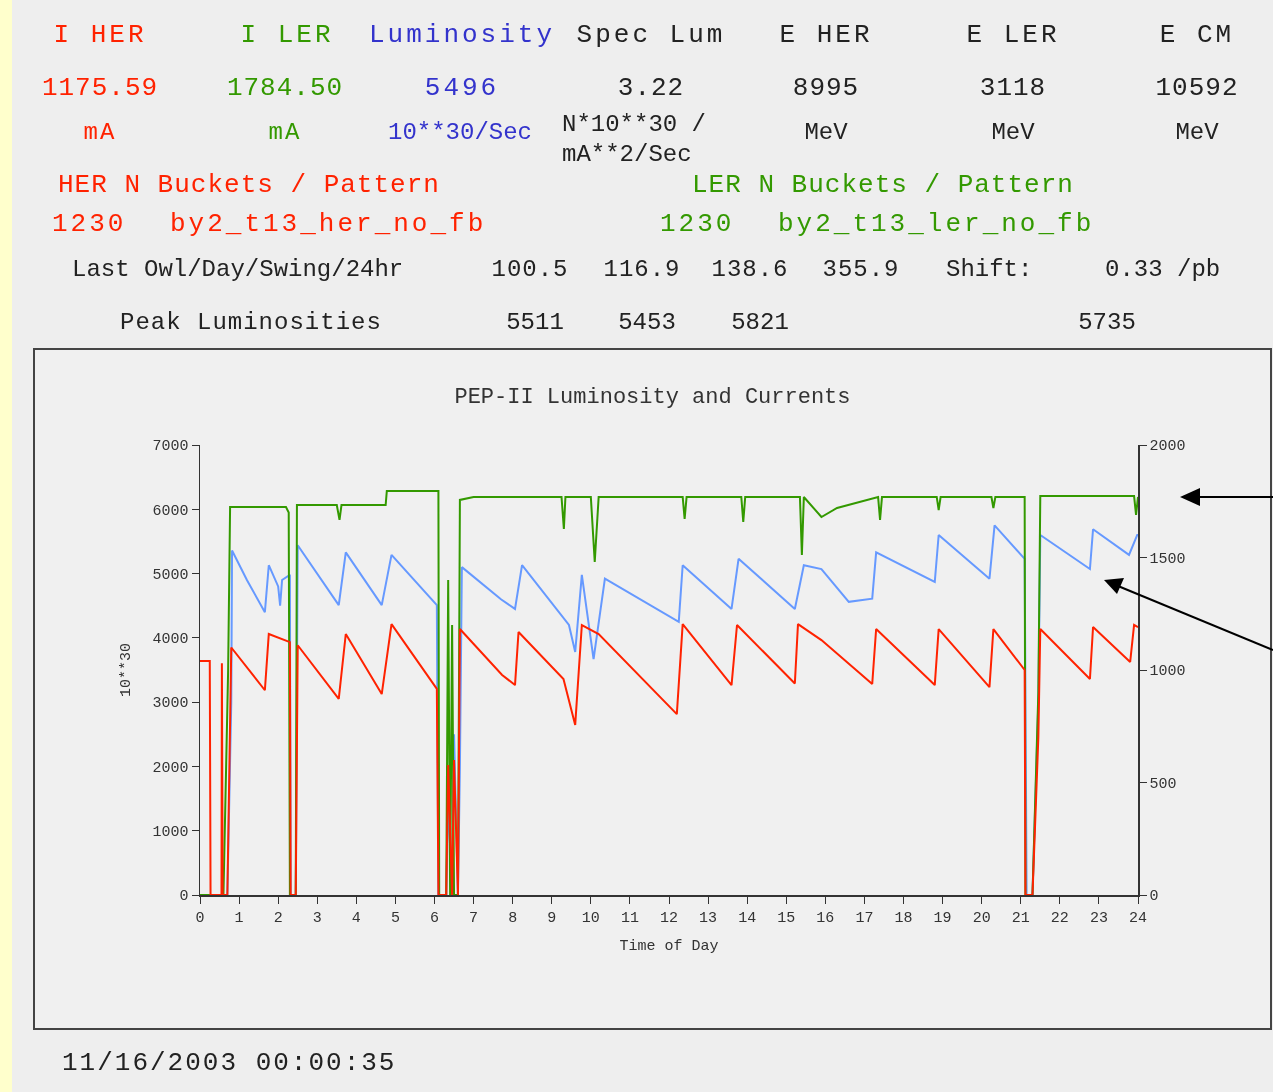 This screenshot has height=1092, width=1273. I want to click on x-tick-label: 2, so click(278, 918).